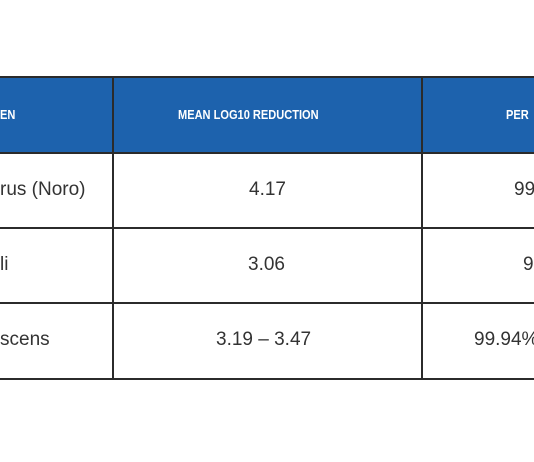  I want to click on header-cell: EN, so click(8, 114).